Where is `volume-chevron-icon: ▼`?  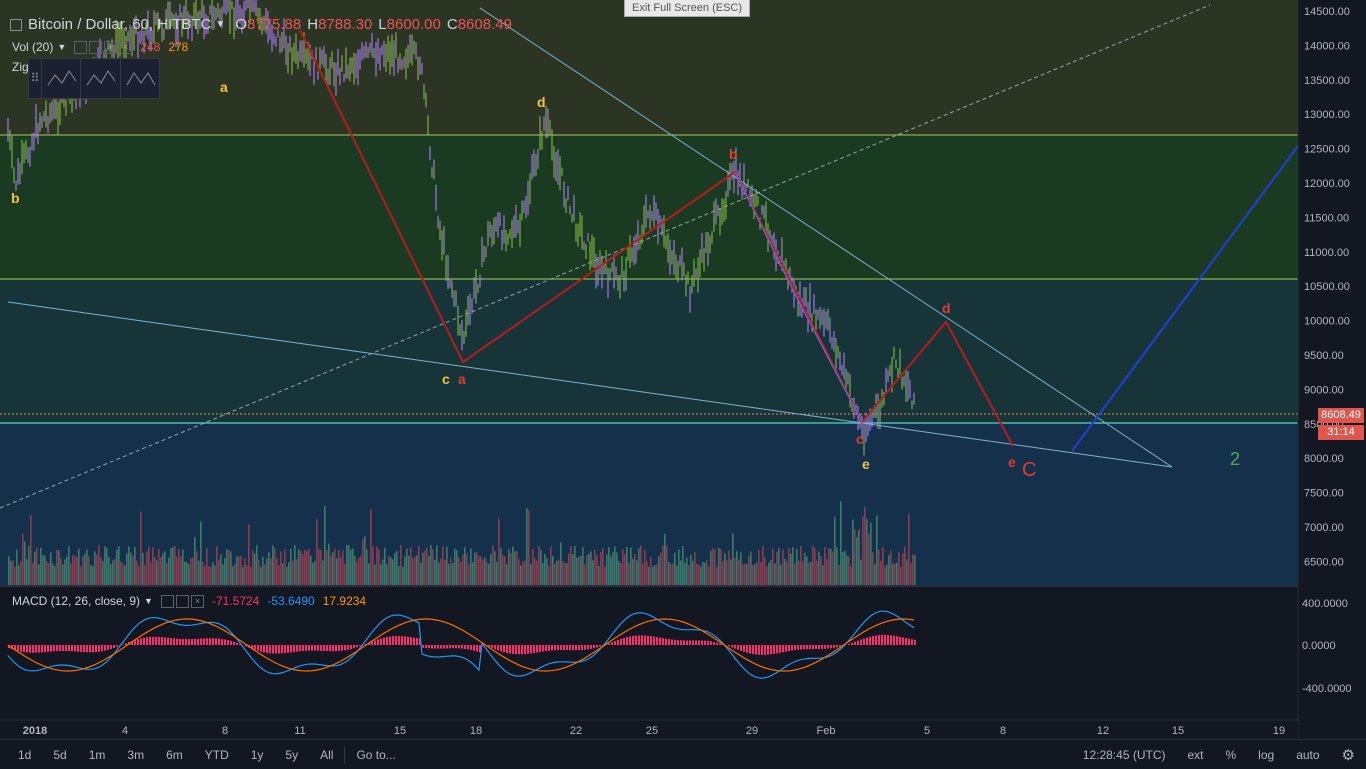
volume-chevron-icon: ▼ is located at coordinates (61, 47).